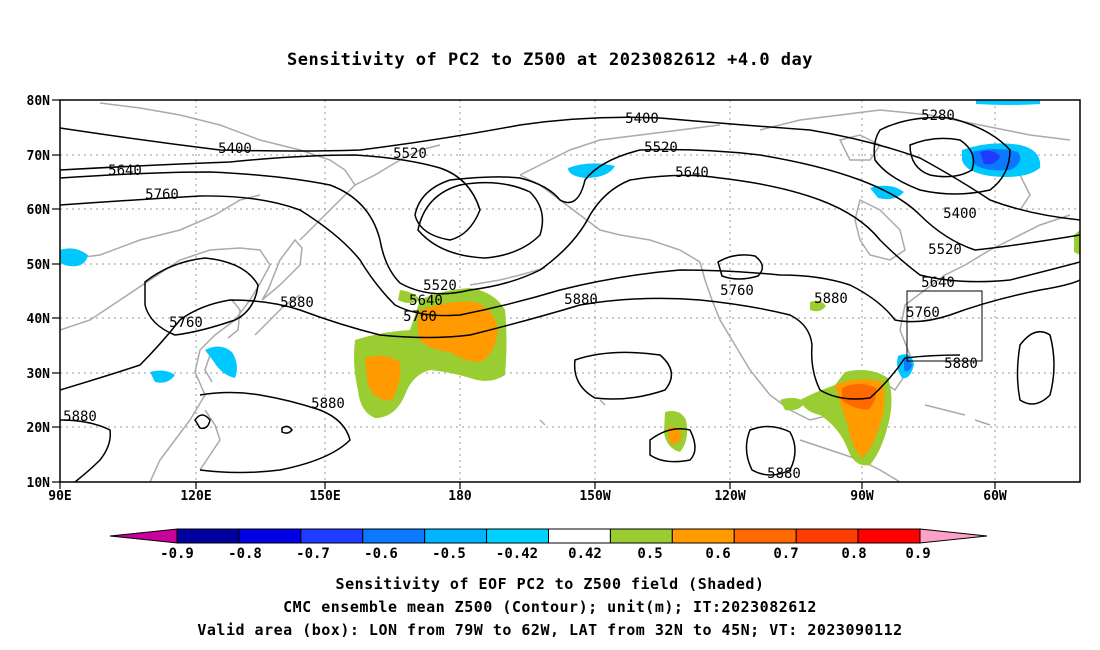 This screenshot has width=1100, height=650. Describe the element at coordinates (953, 536) in the screenshot. I see `colorbar-right-triangle` at that location.